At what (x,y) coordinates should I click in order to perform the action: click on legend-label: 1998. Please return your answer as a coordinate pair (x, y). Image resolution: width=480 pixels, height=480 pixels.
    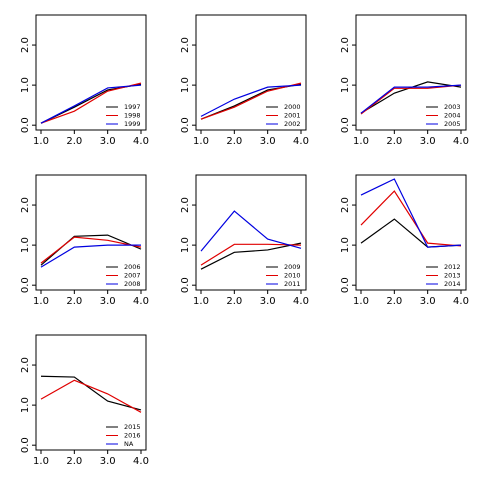
    Looking at the image, I should click on (132, 116).